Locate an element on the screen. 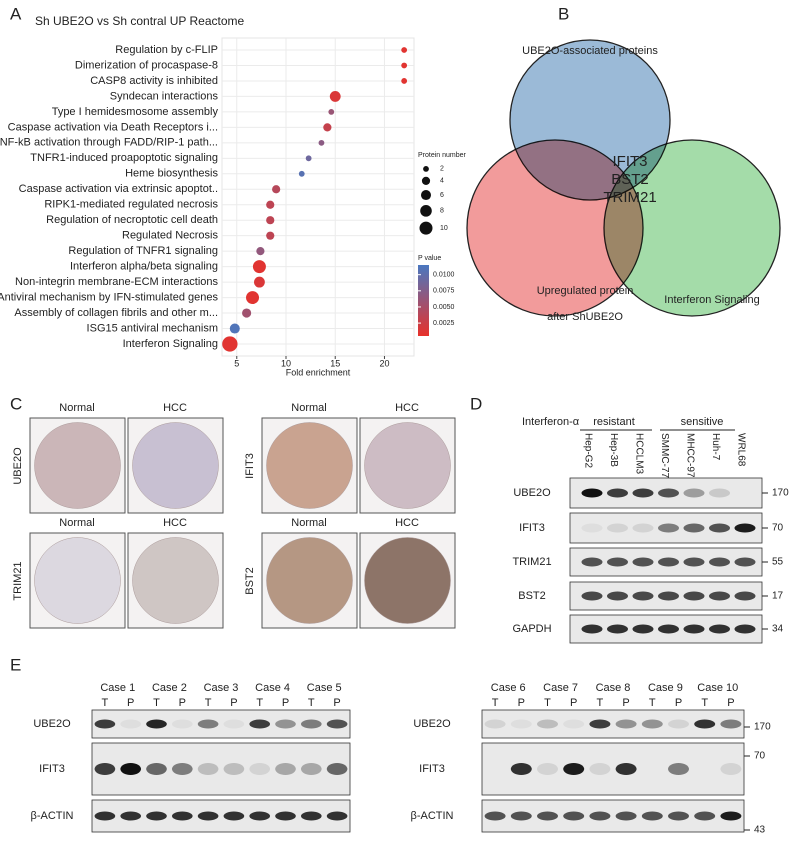 This screenshot has height=850, width=790. ihc-column-label: Normal is located at coordinates (308, 523).